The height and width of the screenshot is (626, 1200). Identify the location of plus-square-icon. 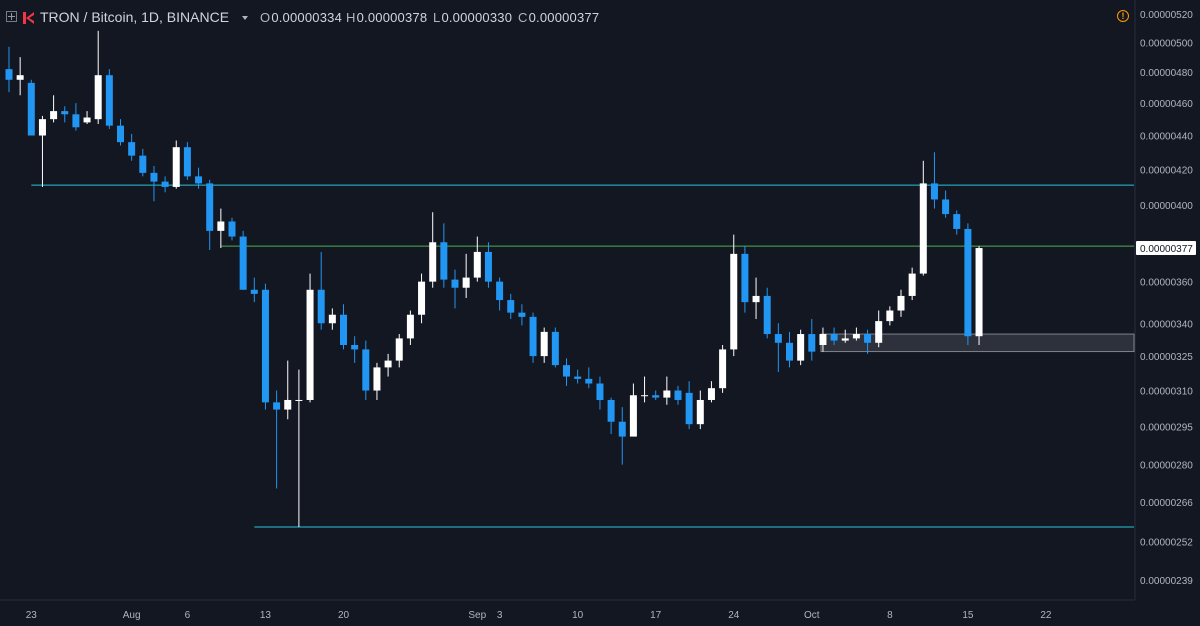
(11, 16).